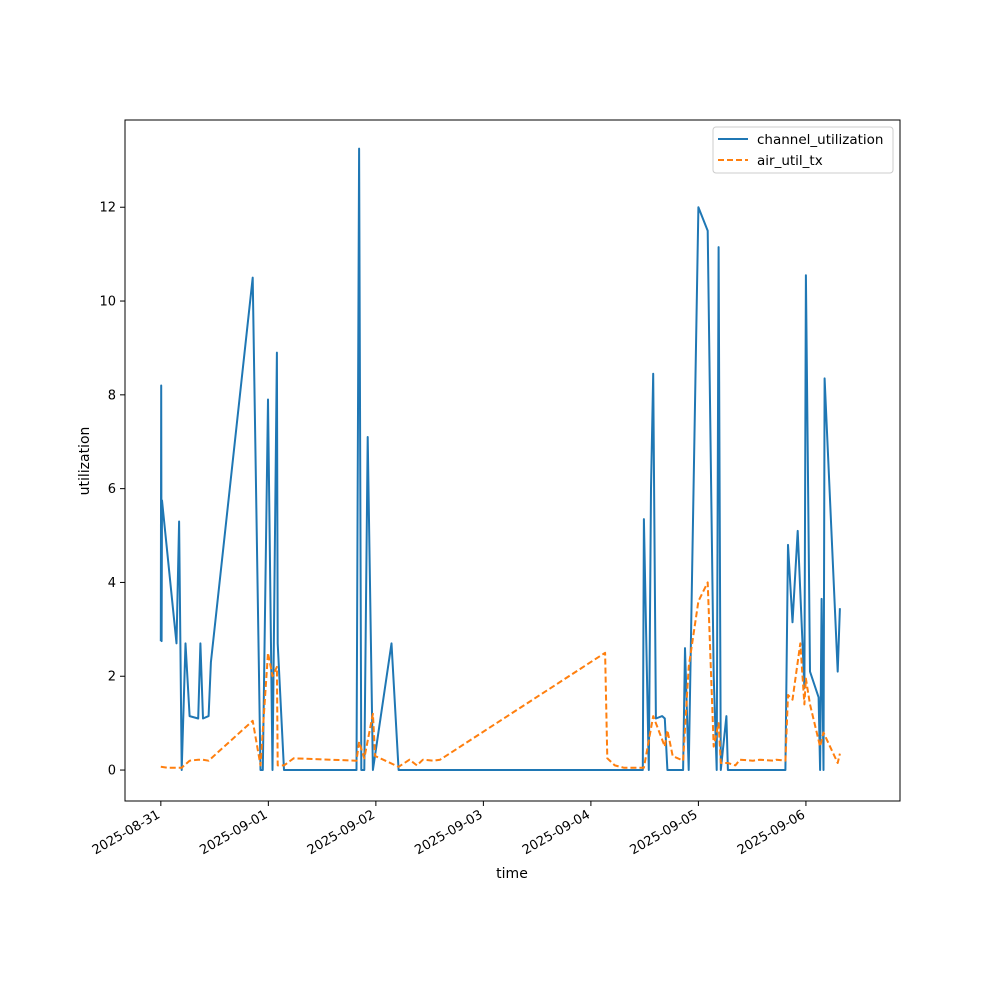  I want to click on y-tick-label: 6, so click(112, 489).